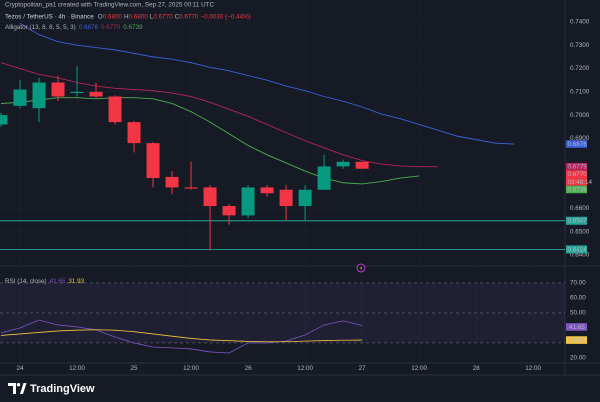 The image size is (600, 402). Describe the element at coordinates (578, 313) in the screenshot. I see `rsi-tick-label: 50.00` at that location.